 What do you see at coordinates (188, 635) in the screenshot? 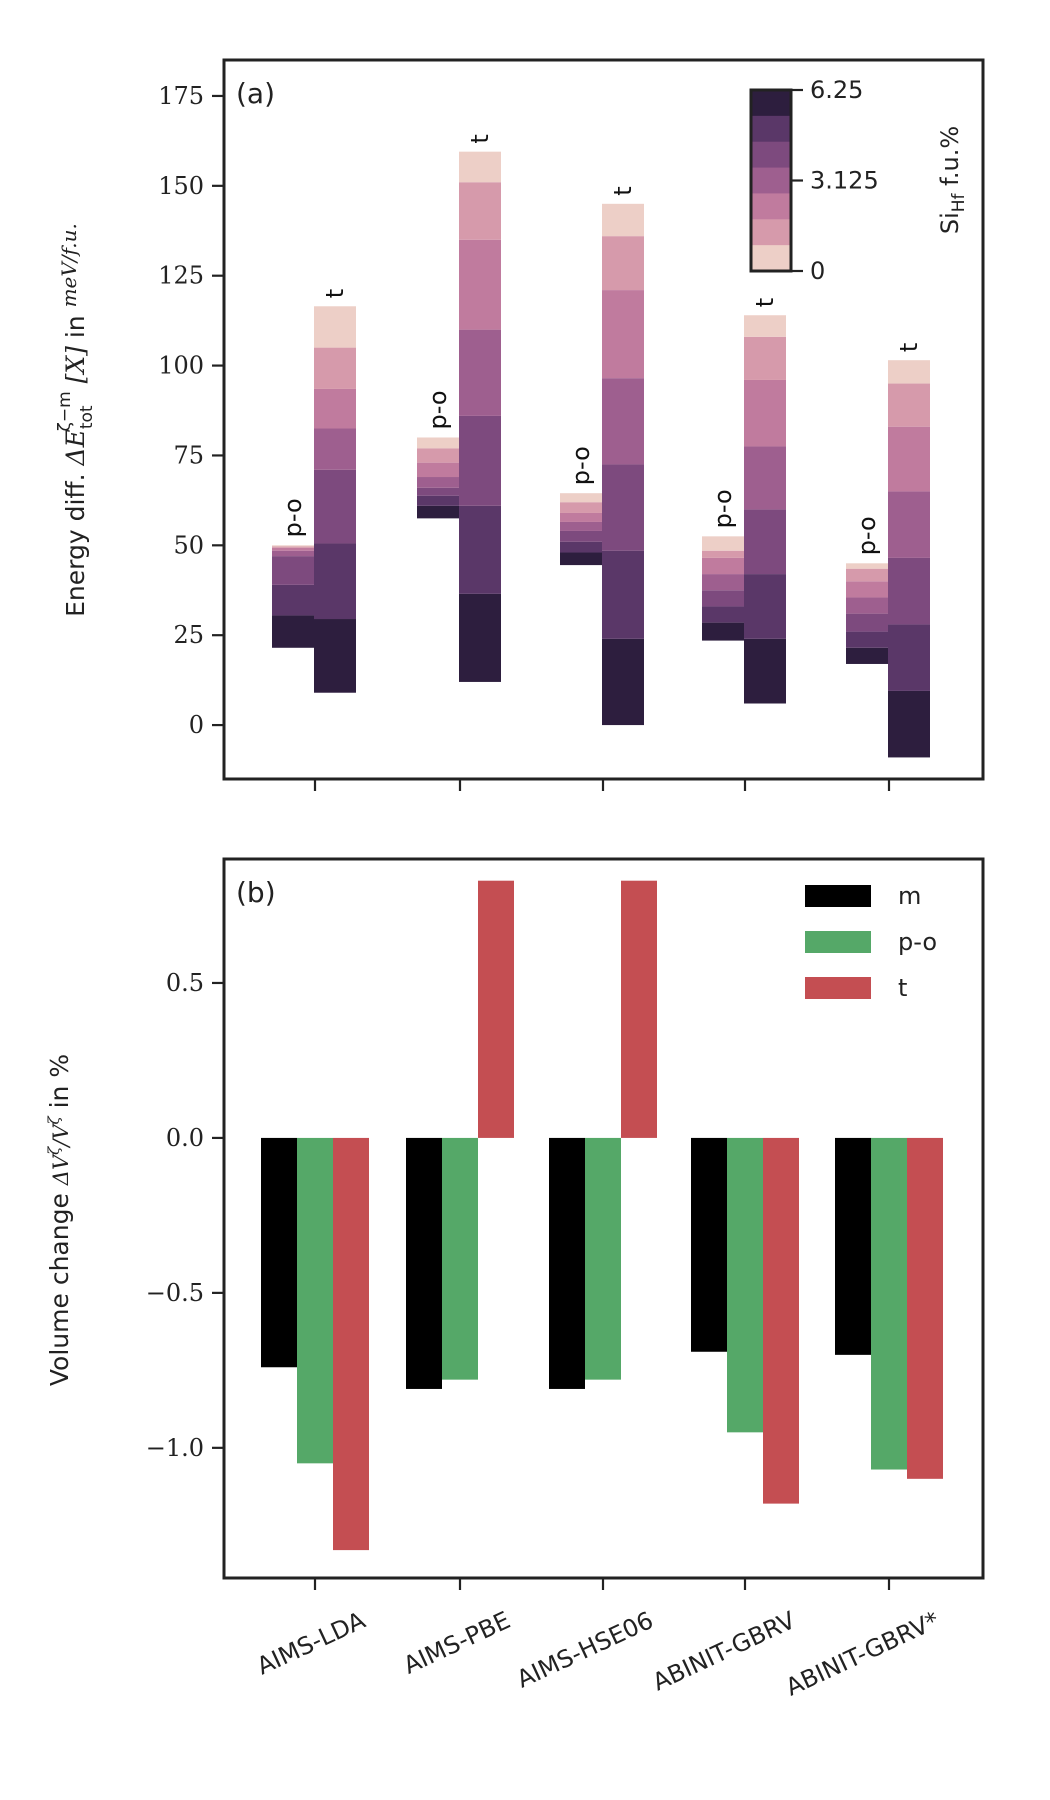
I see `panel-a-y-tick-label: 25` at bounding box center [188, 635].